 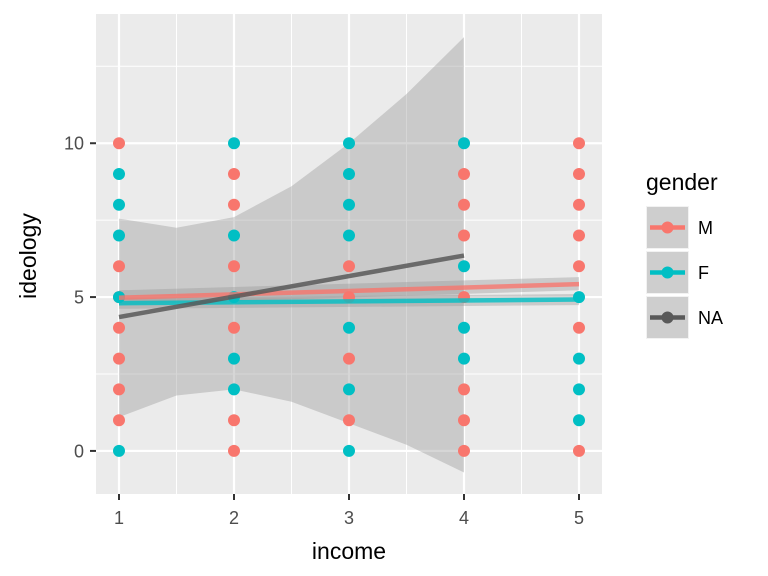 I want to click on x-tick-label: 3, so click(x=349, y=518).